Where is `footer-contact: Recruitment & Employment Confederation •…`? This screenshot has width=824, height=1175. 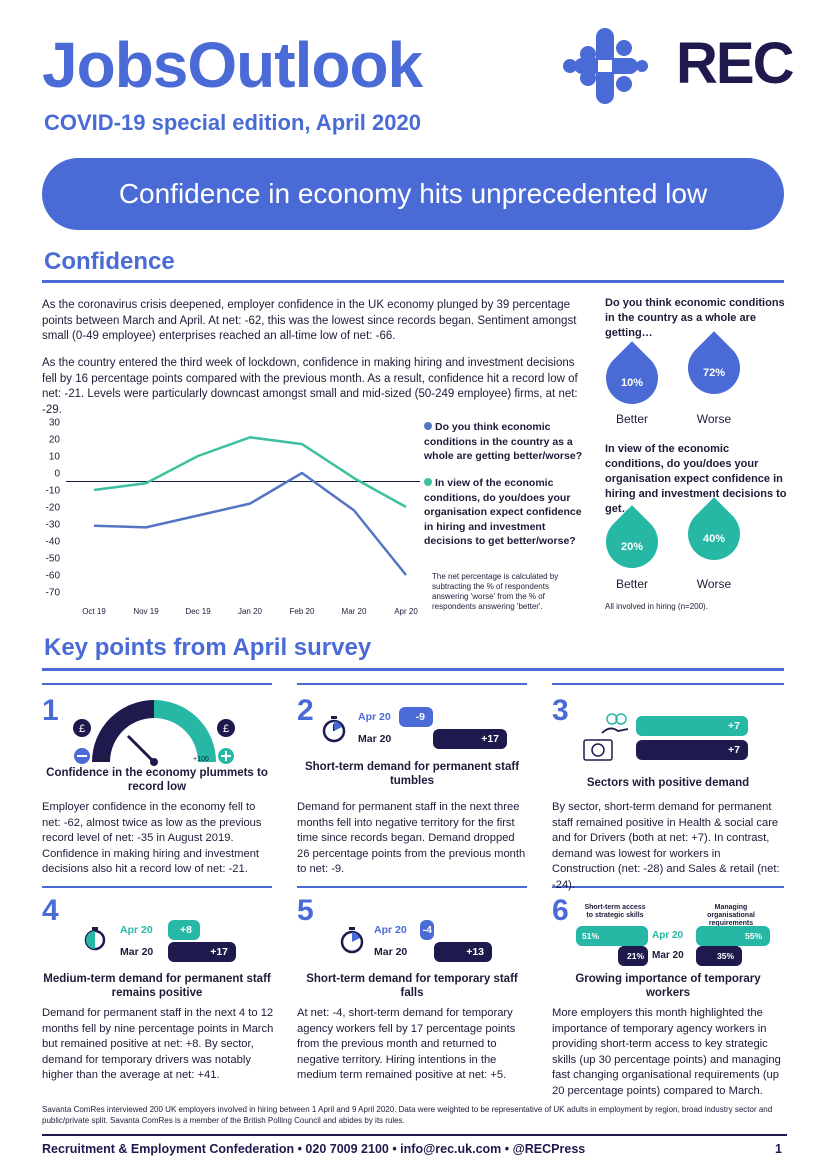
footer-contact: Recruitment & Employment Confederation •… is located at coordinates (314, 1149).